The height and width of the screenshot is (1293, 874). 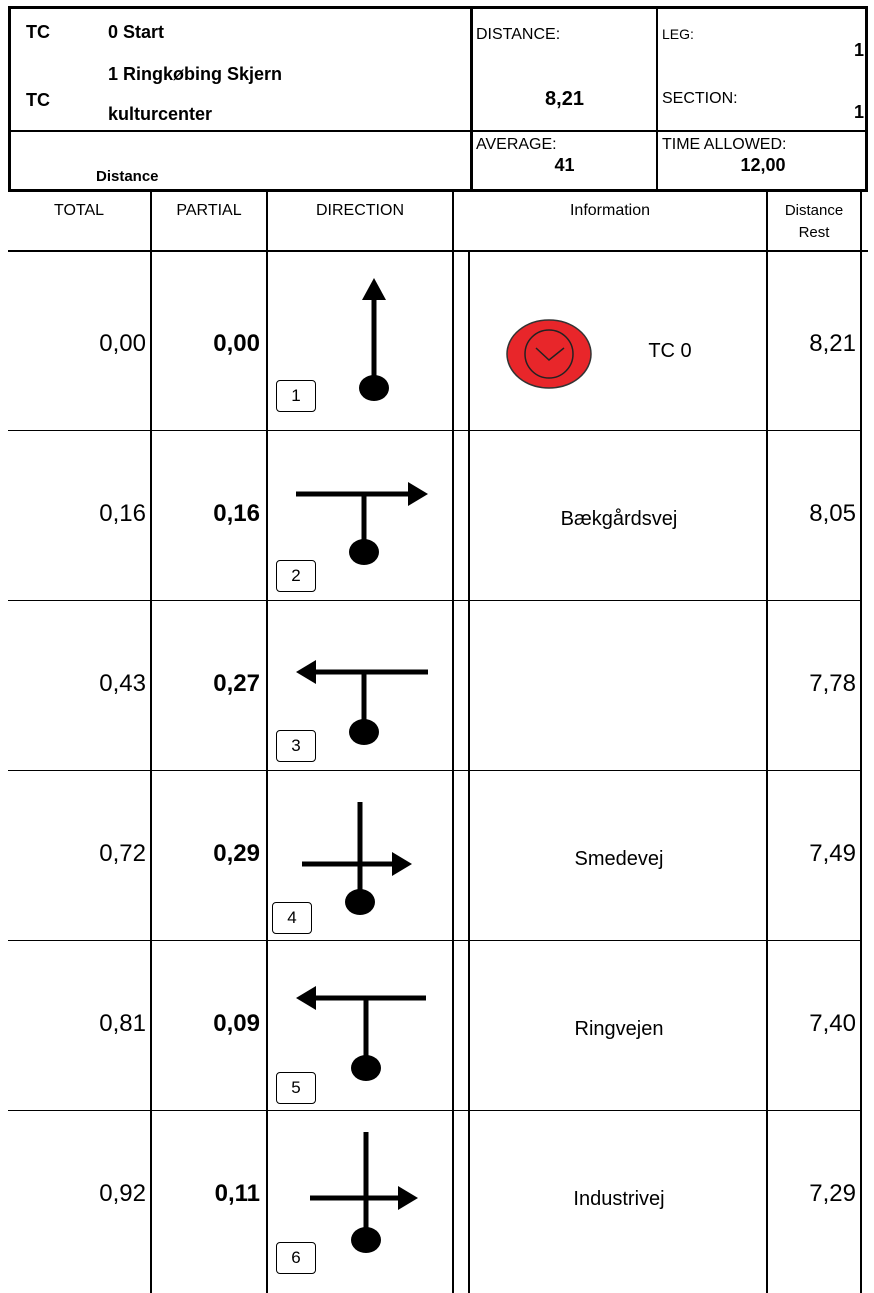 What do you see at coordinates (832, 513) in the screenshot?
I see `row-2-rest: 8,05` at bounding box center [832, 513].